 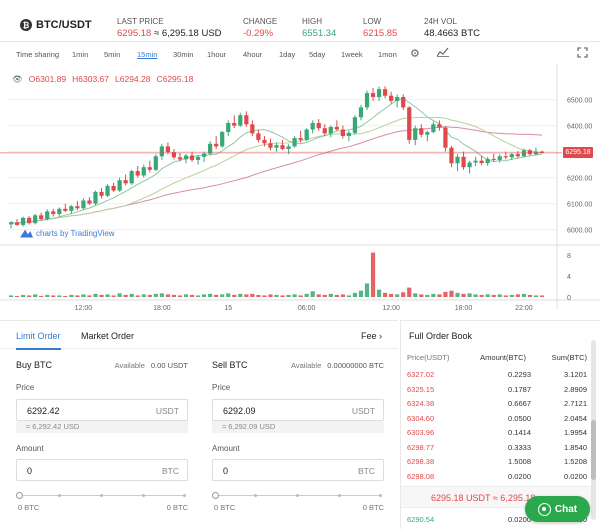 I want to click on sell-amount-input: 0 BTC, so click(x=298, y=470).